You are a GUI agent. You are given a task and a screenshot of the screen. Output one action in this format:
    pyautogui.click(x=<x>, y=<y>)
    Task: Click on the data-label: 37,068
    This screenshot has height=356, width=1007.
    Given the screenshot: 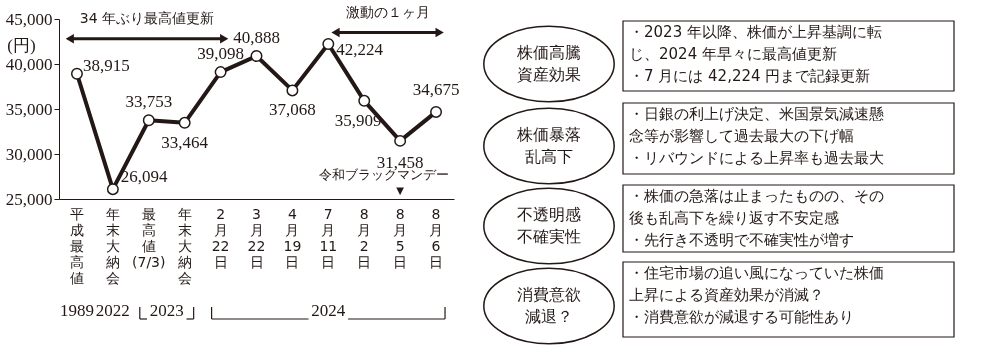 What is the action you would take?
    pyautogui.click(x=292, y=110)
    